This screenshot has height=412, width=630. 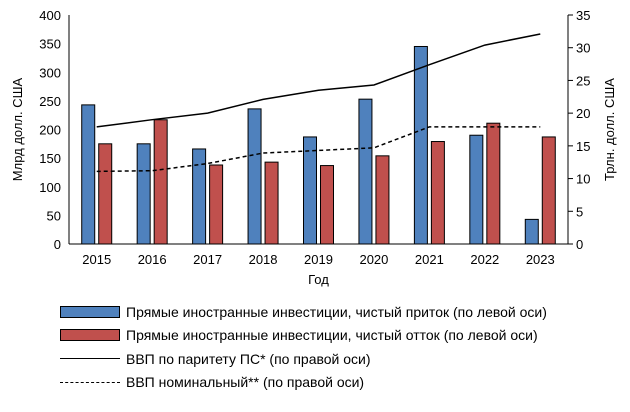 What do you see at coordinates (248, 358) in the screenshot?
I see `legend-label: ВВП по паритету ПС* (по правой оси)` at bounding box center [248, 358].